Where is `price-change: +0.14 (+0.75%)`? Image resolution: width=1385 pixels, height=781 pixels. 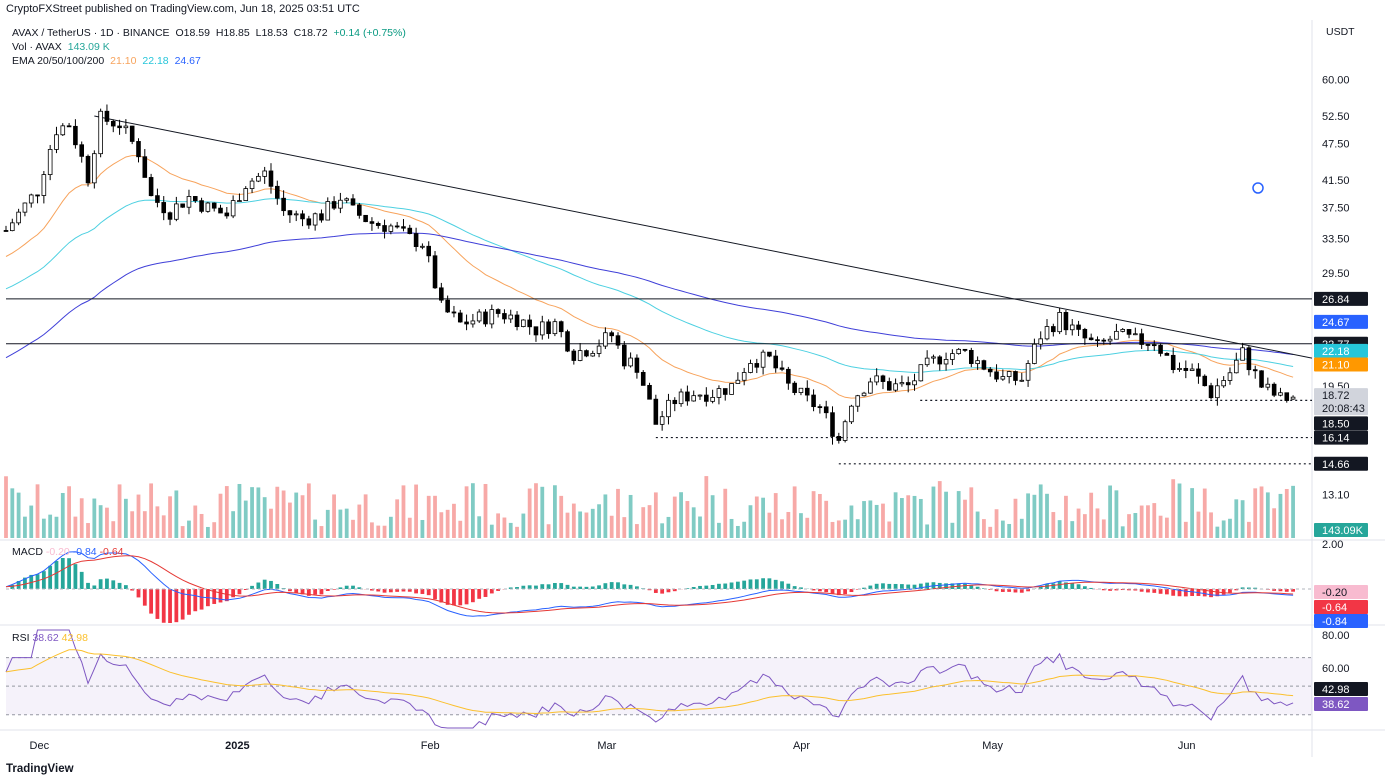
price-change: +0.14 (+0.75%) is located at coordinates (369, 33).